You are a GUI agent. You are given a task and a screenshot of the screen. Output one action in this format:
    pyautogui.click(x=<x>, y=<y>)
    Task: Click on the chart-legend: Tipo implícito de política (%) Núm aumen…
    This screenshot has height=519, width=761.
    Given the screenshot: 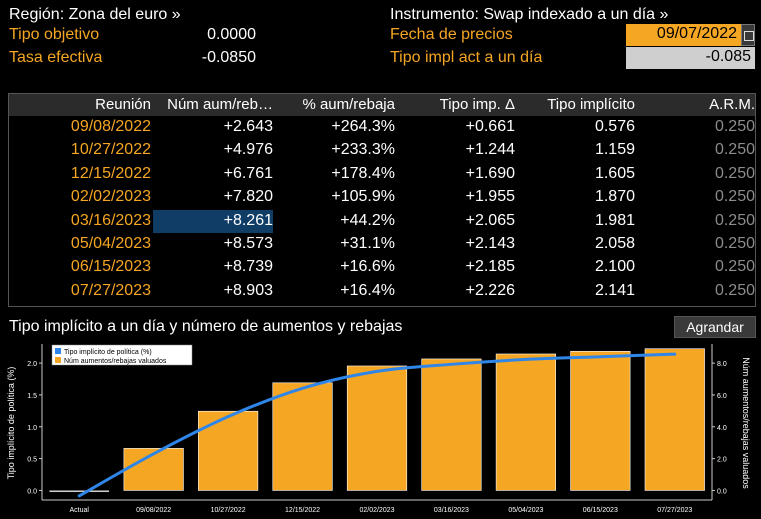 What is the action you would take?
    pyautogui.click(x=122, y=355)
    